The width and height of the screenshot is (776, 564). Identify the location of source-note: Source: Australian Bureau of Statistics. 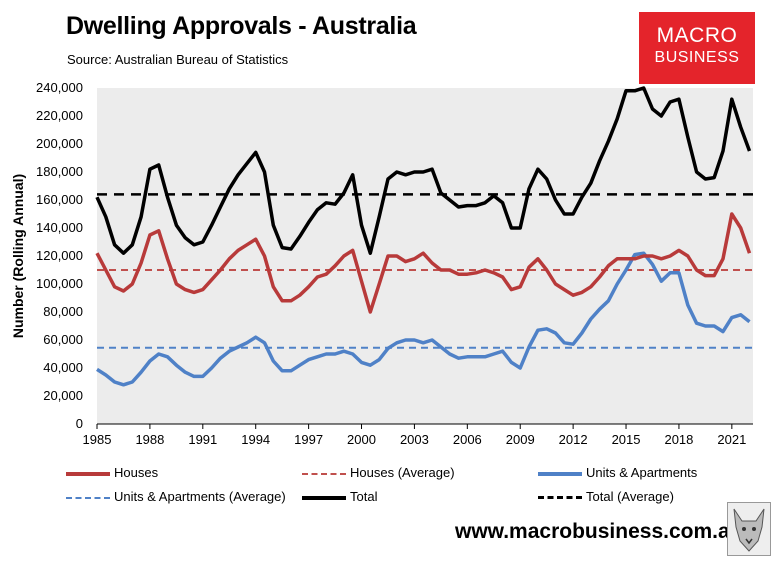
(178, 59).